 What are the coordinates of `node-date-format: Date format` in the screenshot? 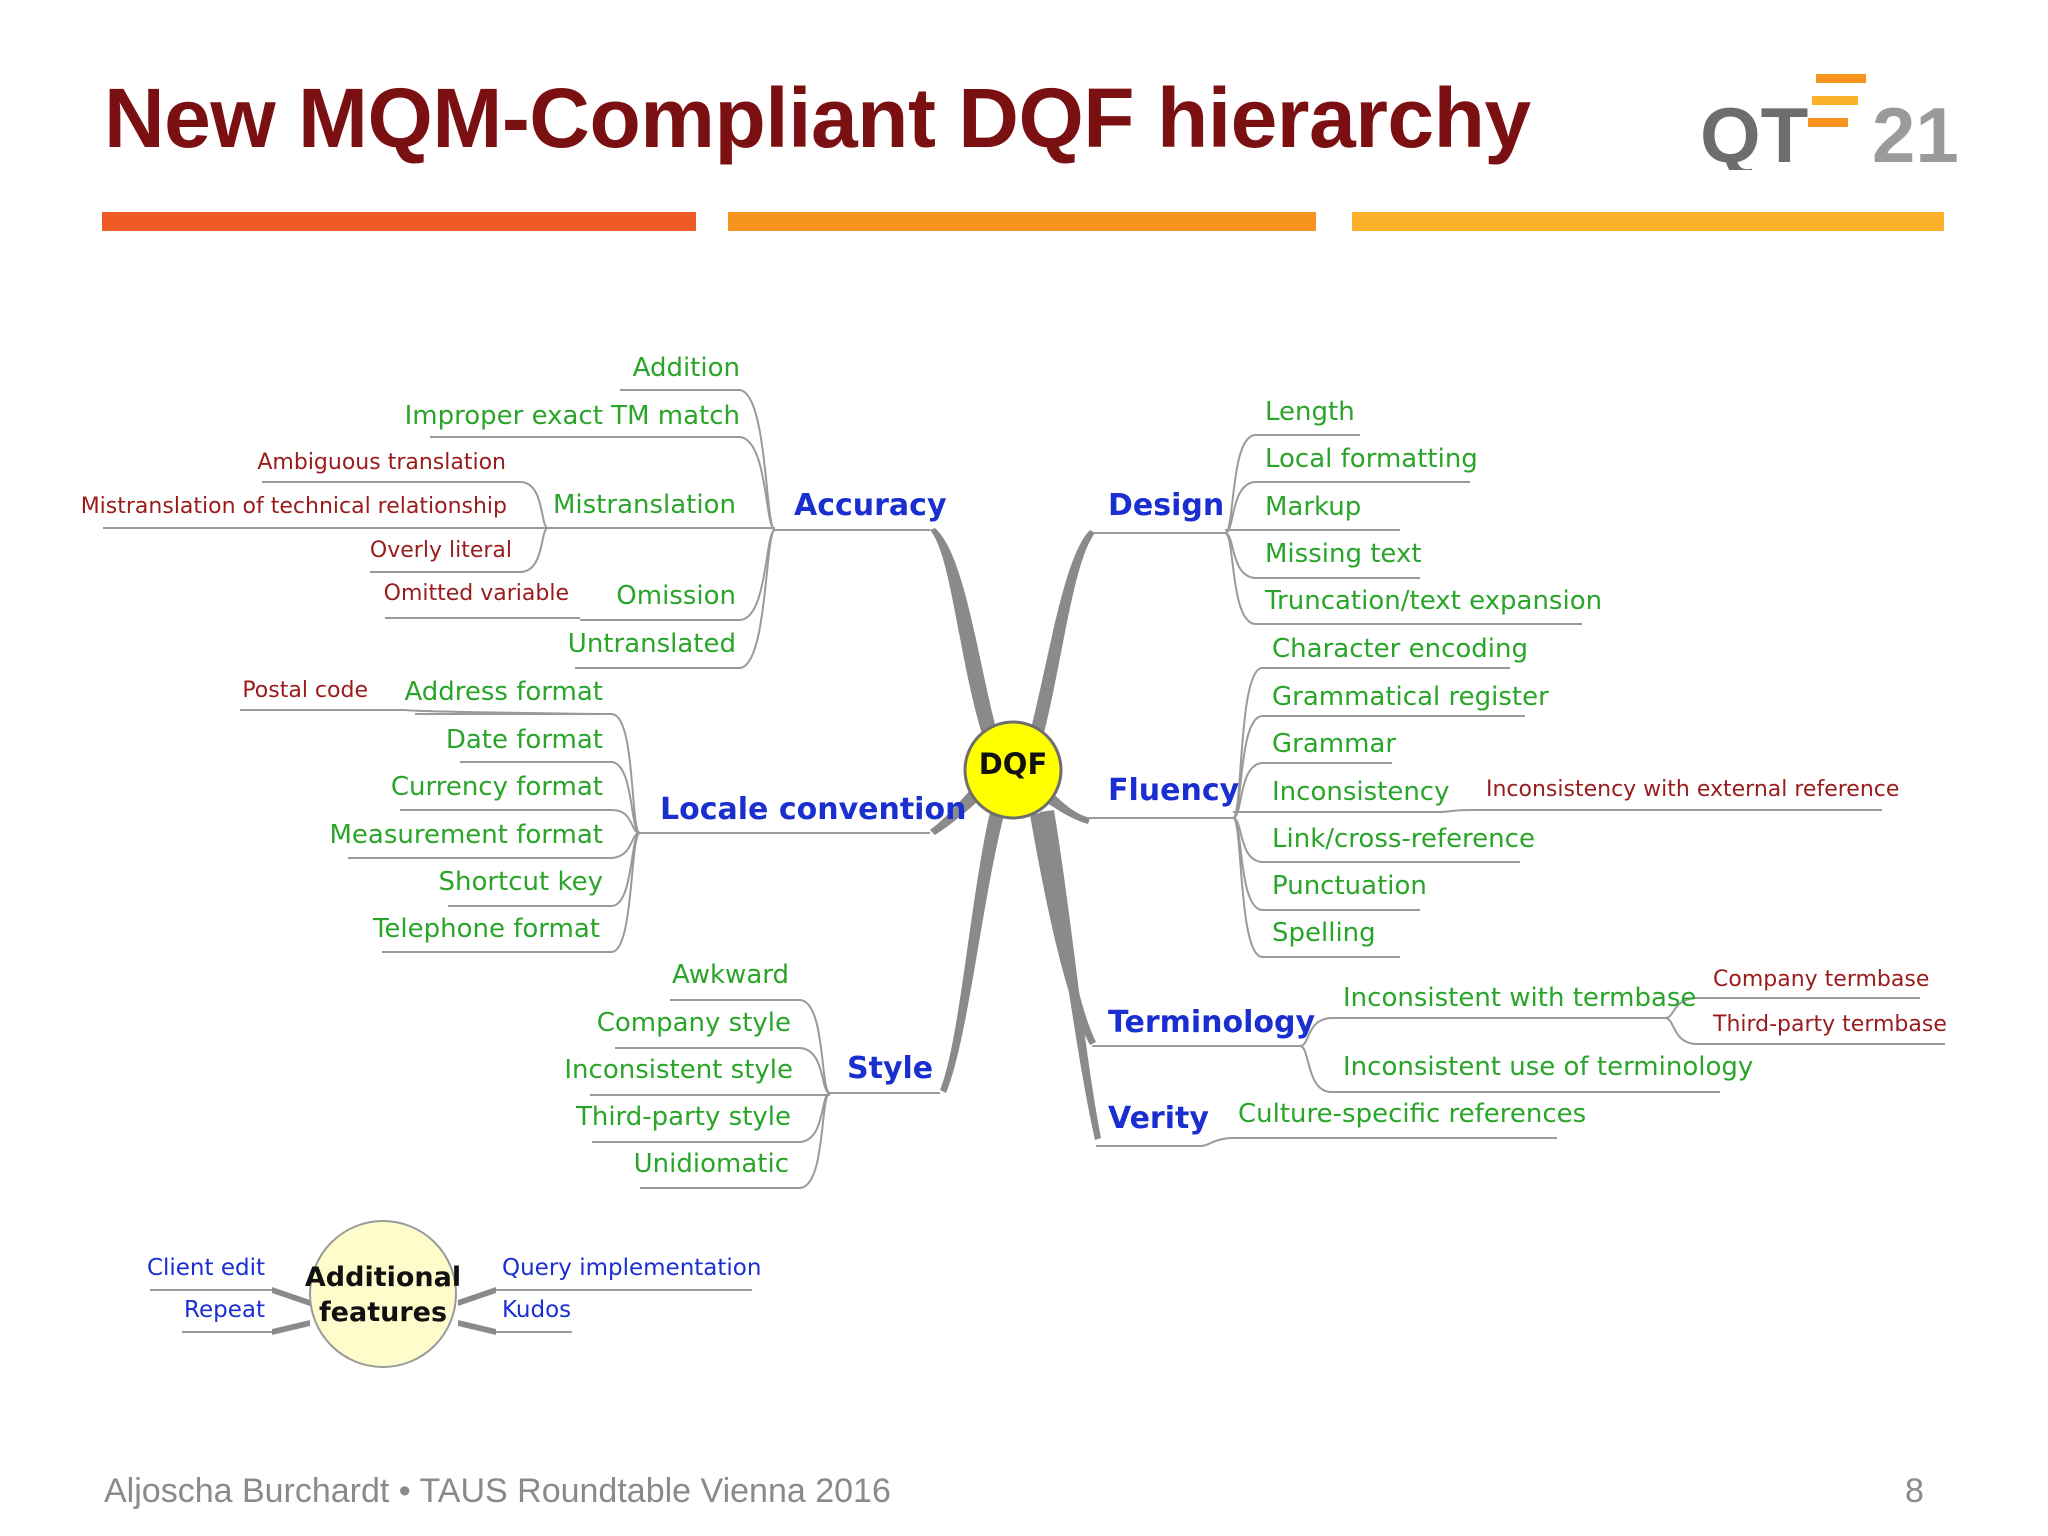 It's located at (524, 740).